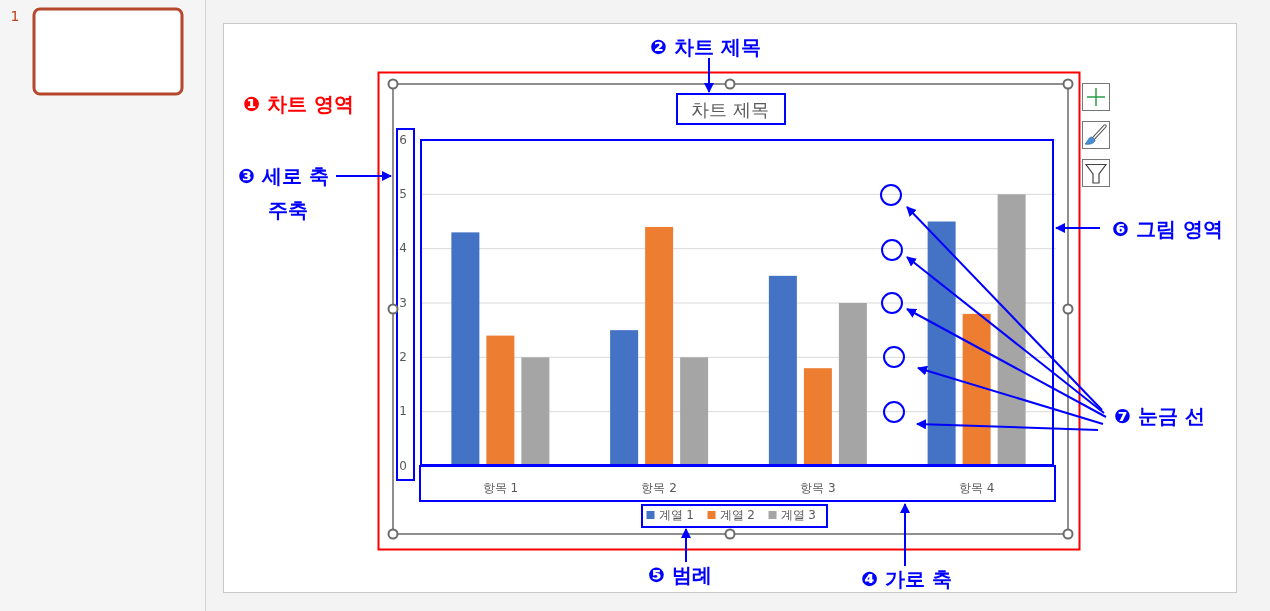 This screenshot has height=611, width=1270. What do you see at coordinates (403, 465) in the screenshot?
I see `y-tick-label: 0` at bounding box center [403, 465].